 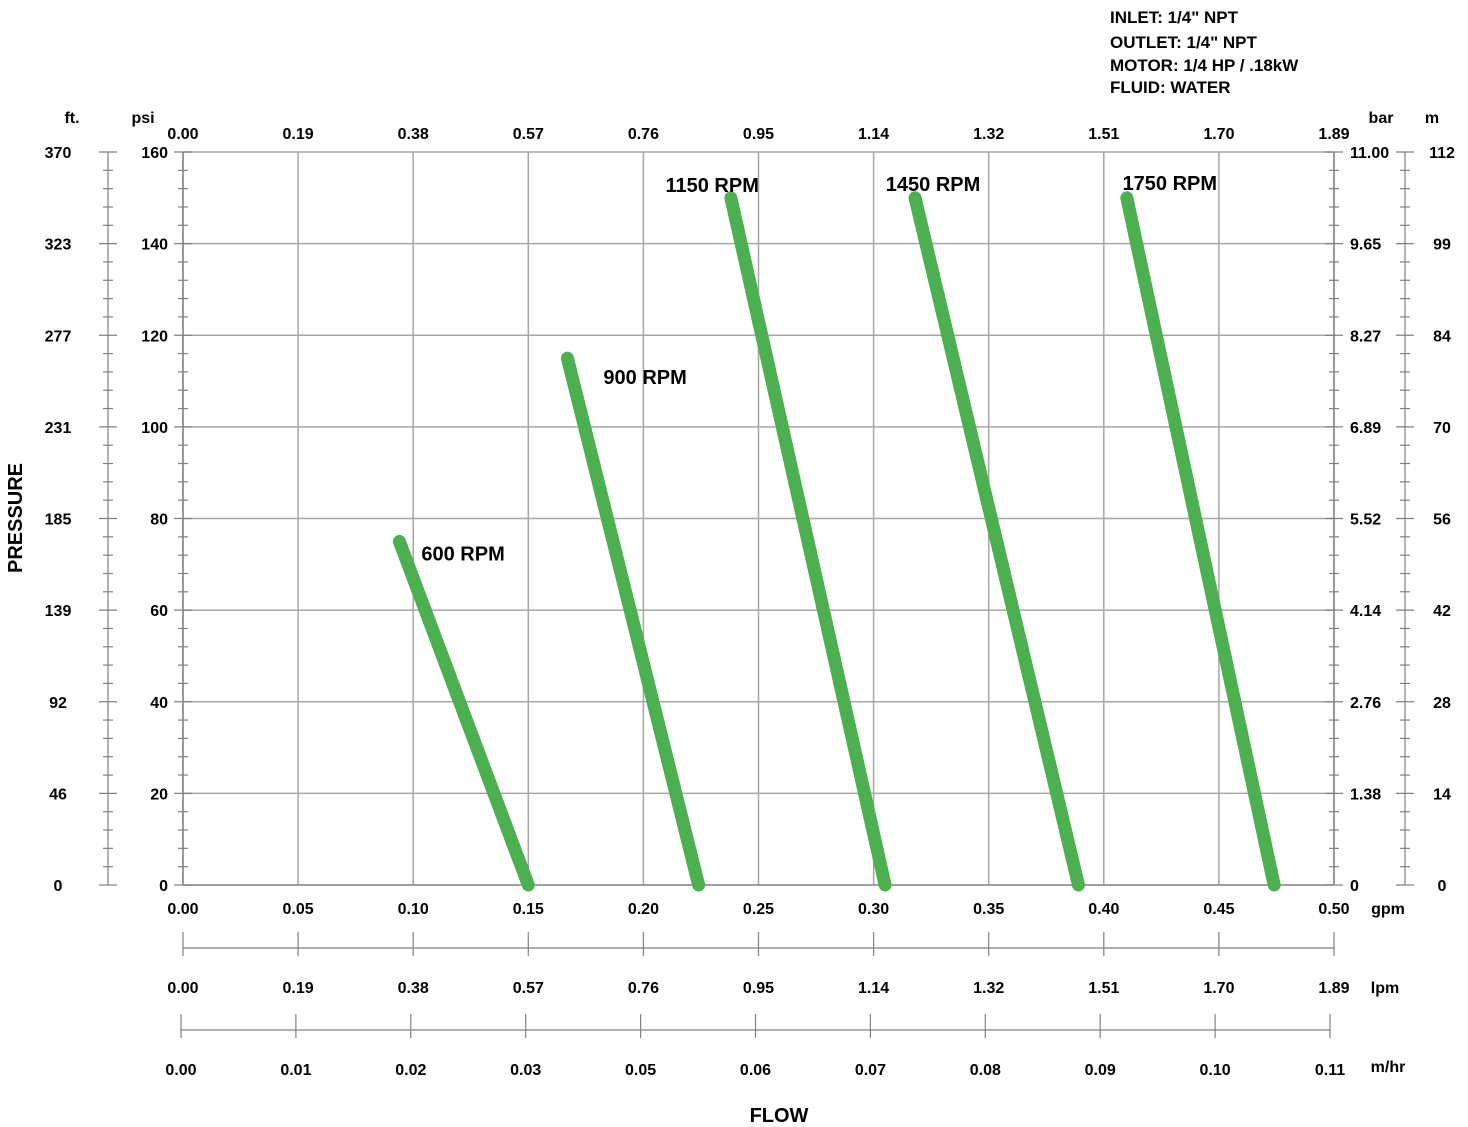 What do you see at coordinates (1442, 245) in the screenshot?
I see `m-tick-label: 99` at bounding box center [1442, 245].